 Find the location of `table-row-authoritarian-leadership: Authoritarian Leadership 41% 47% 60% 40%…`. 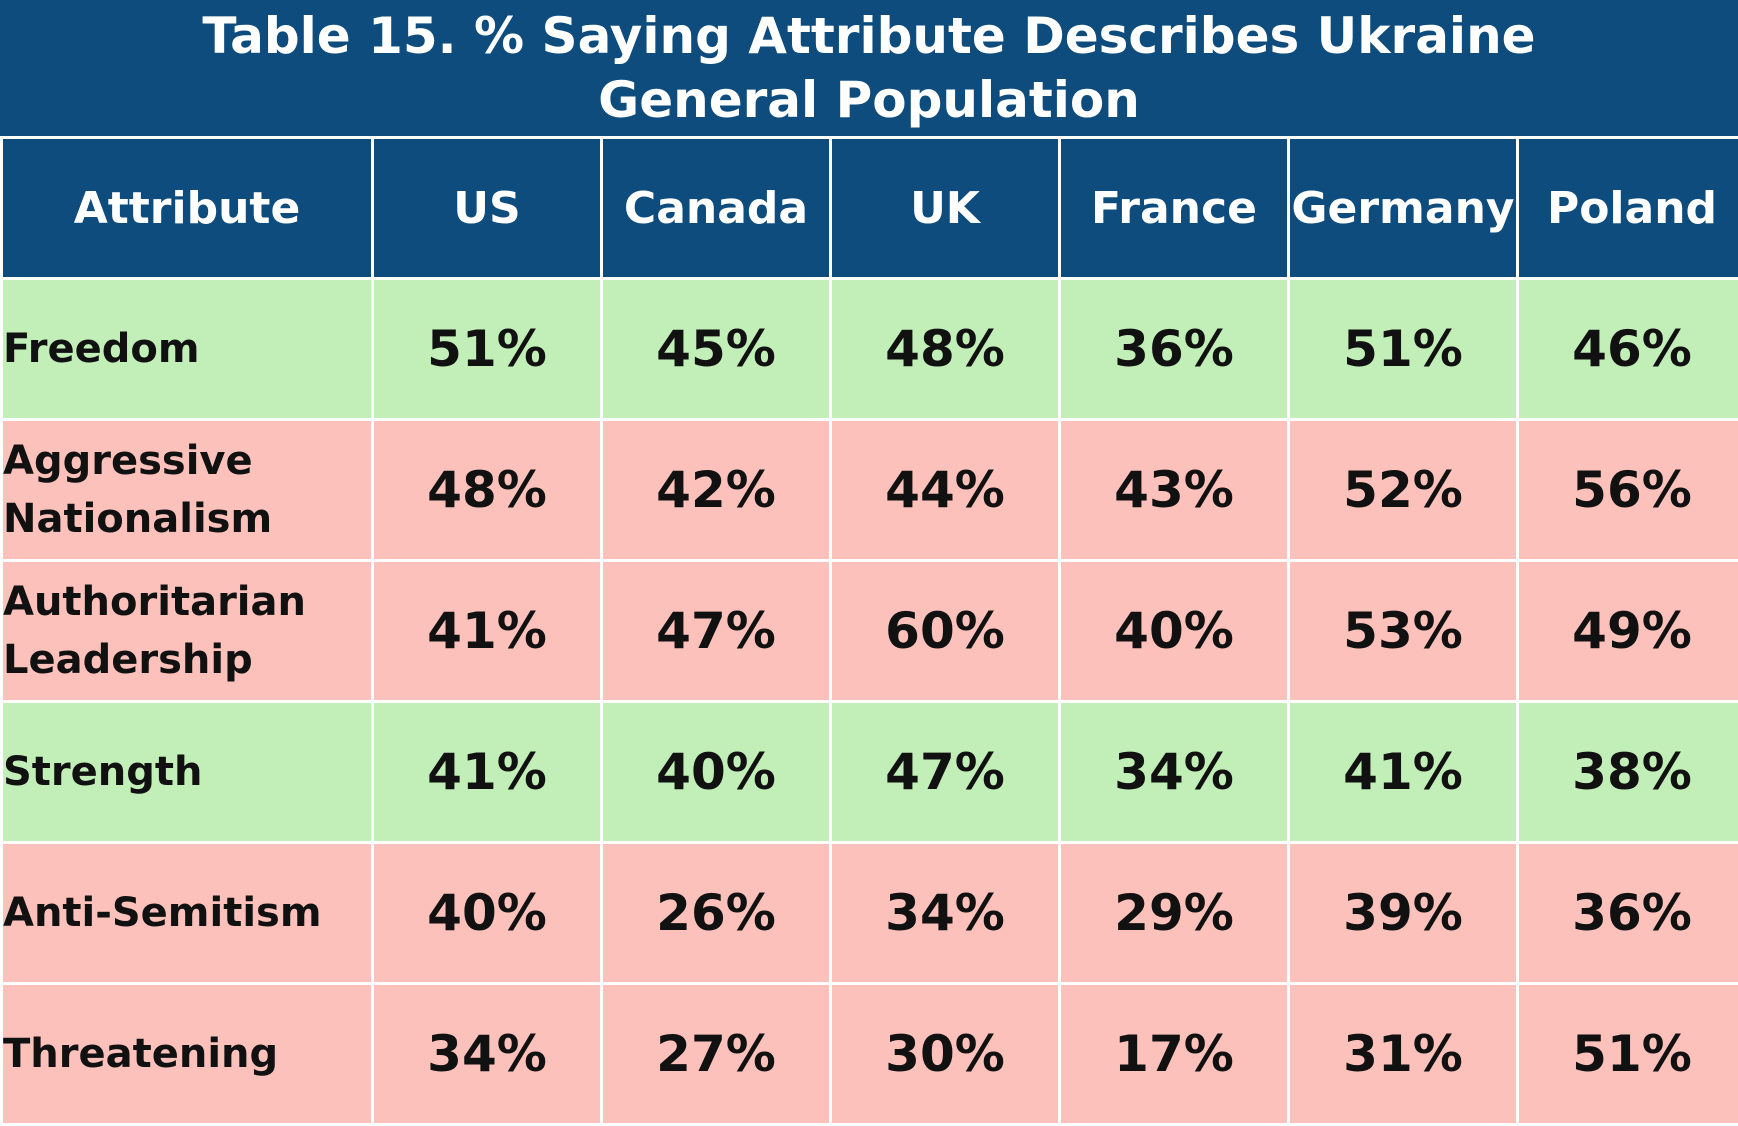

table-row-authoritarian-leadership: Authoritarian Leadership 41% 47% 60% 40%… is located at coordinates (870, 631).